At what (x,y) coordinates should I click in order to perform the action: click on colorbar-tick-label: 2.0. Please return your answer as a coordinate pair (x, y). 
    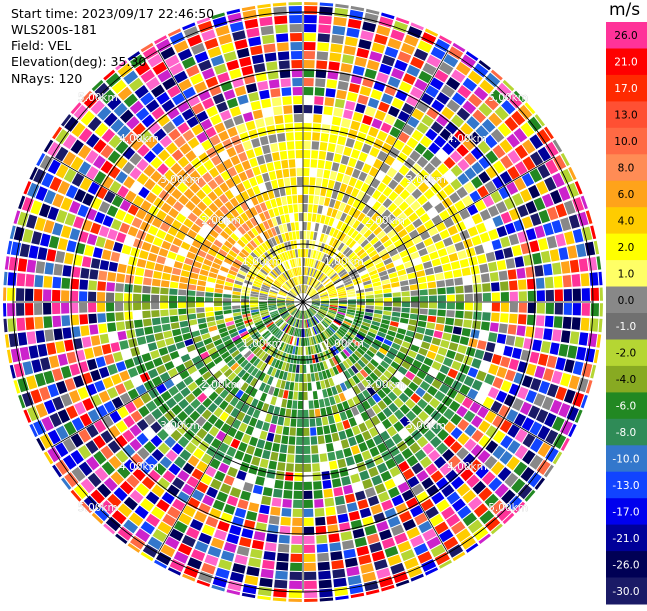
    Looking at the image, I should click on (626, 248).